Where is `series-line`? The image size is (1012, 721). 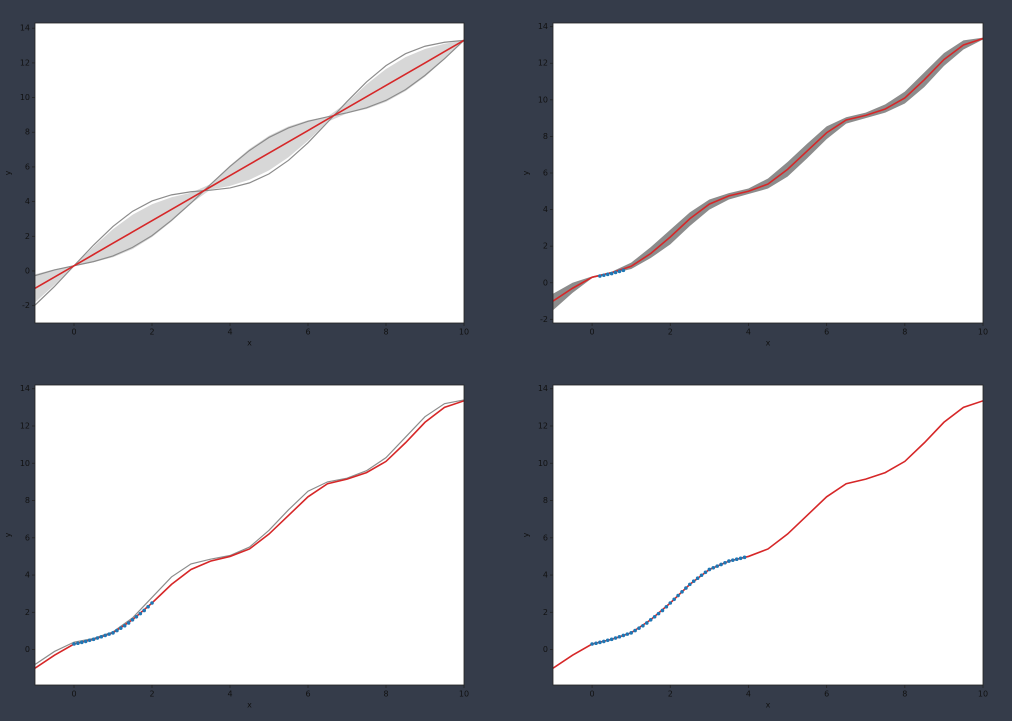 series-line is located at coordinates (249, 164).